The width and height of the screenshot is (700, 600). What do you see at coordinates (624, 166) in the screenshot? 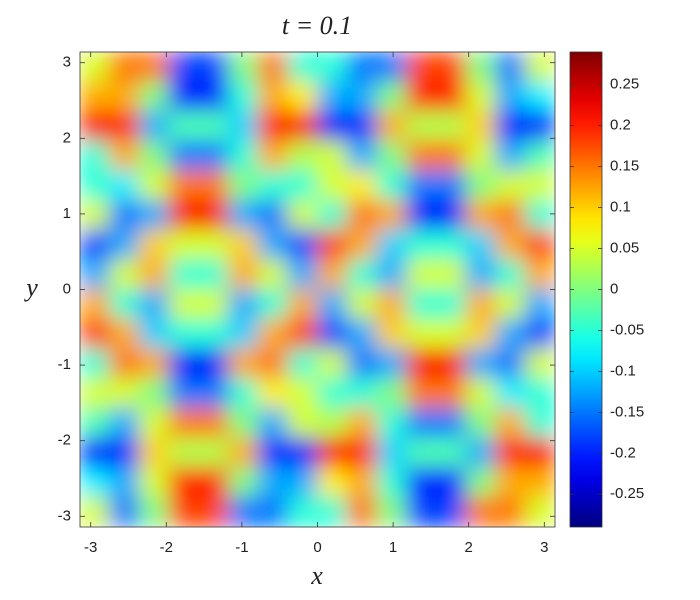
I see `colorbar-tick-label: 0.15` at bounding box center [624, 166].